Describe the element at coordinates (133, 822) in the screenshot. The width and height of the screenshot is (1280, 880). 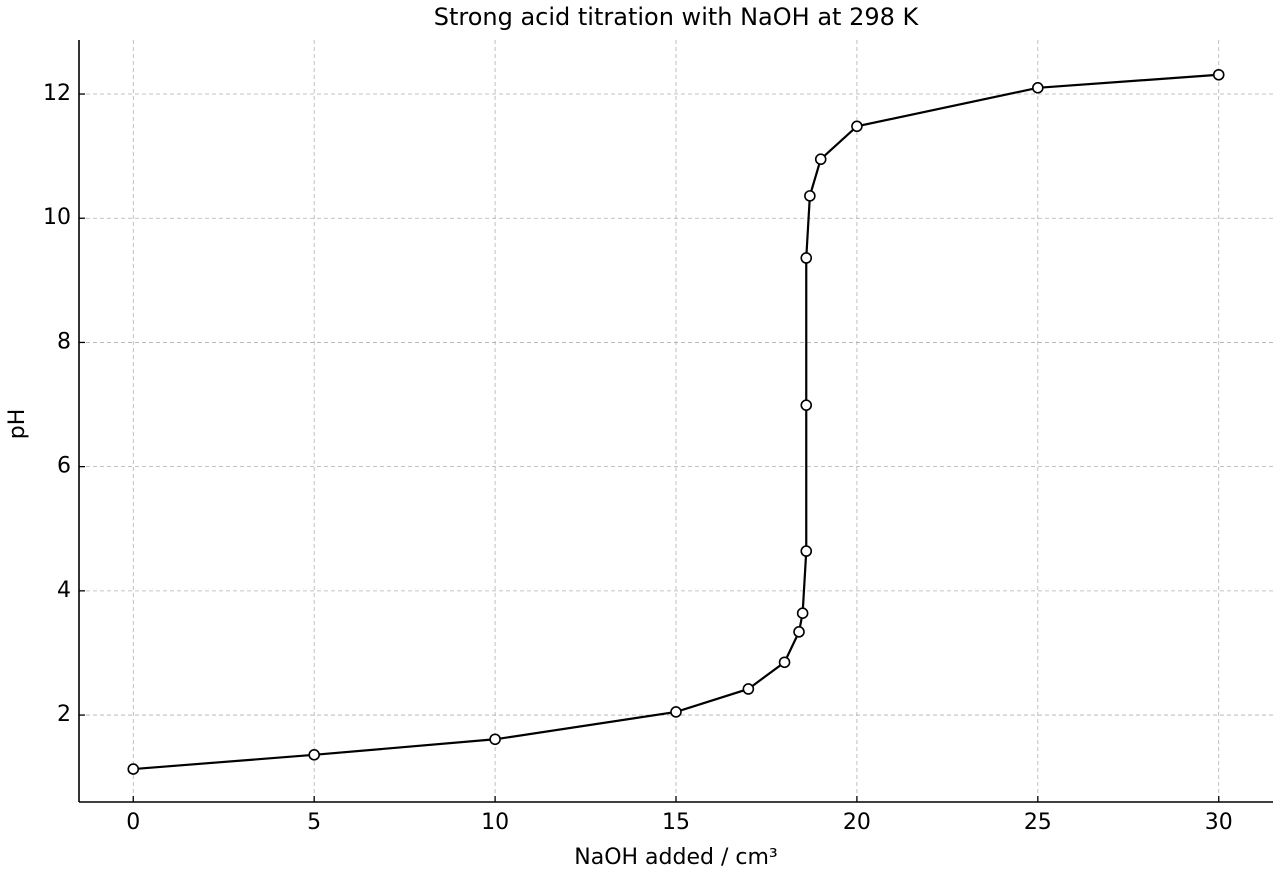
I see `x-tick-label: 0` at that location.